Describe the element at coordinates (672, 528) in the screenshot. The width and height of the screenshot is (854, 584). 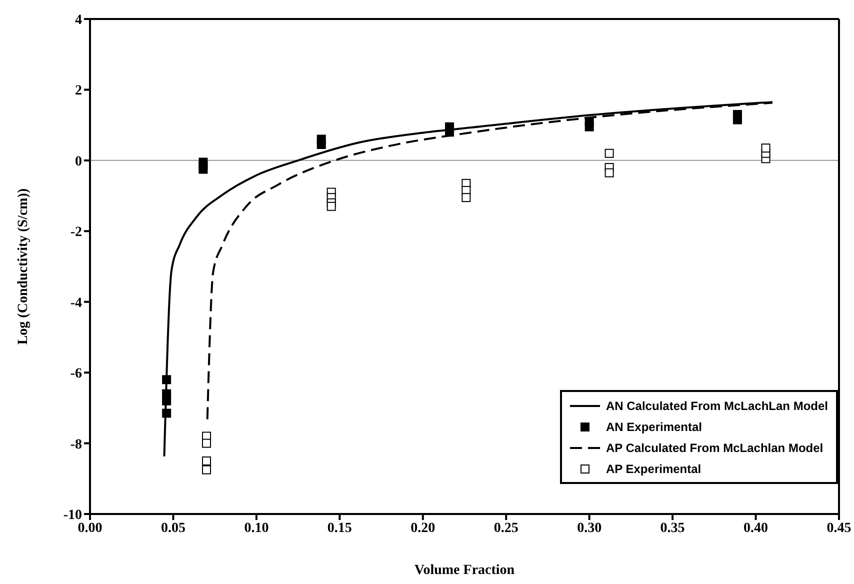
I see `x-tick-label: 0.35` at that location.